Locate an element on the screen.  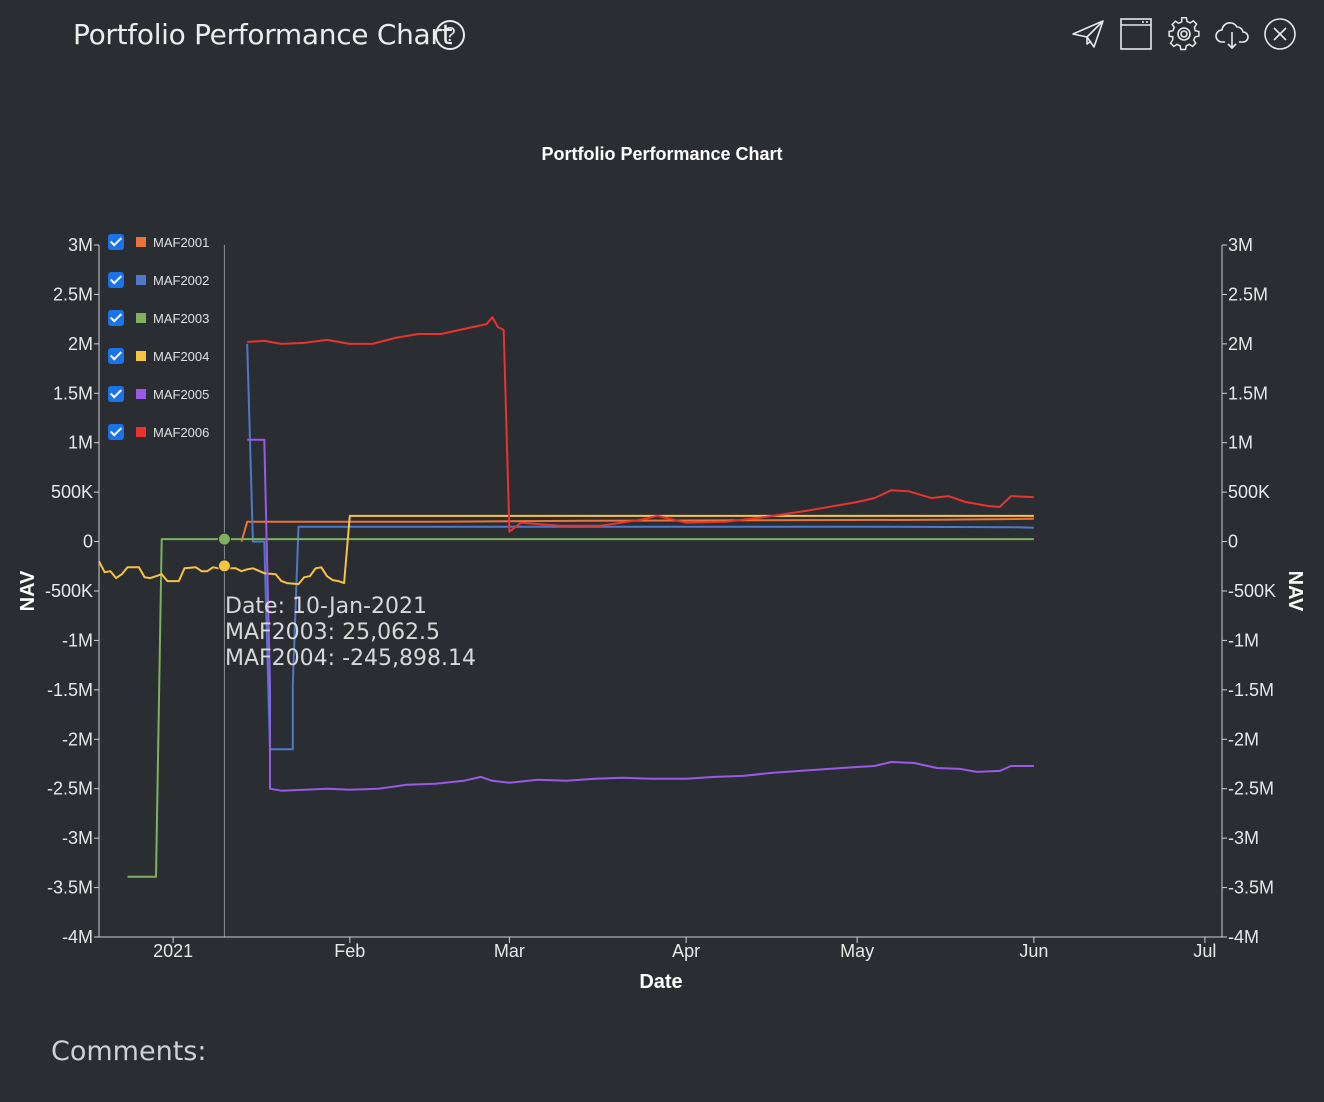
send-icon is located at coordinates (1088, 34).